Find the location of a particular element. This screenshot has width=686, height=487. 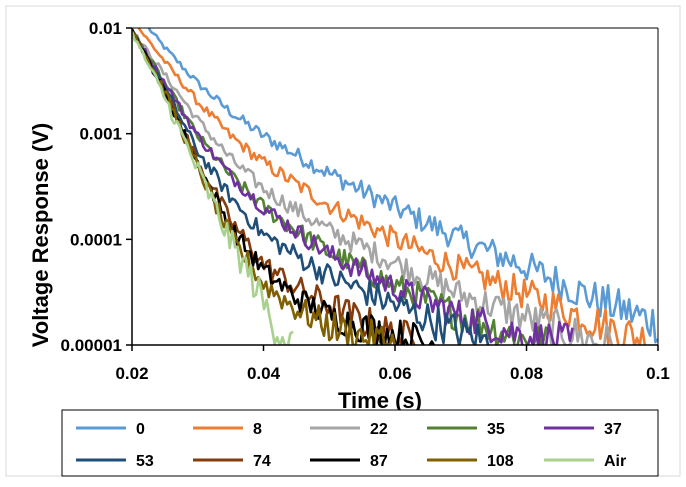

legend-label-Air: Air is located at coordinates (615, 461).